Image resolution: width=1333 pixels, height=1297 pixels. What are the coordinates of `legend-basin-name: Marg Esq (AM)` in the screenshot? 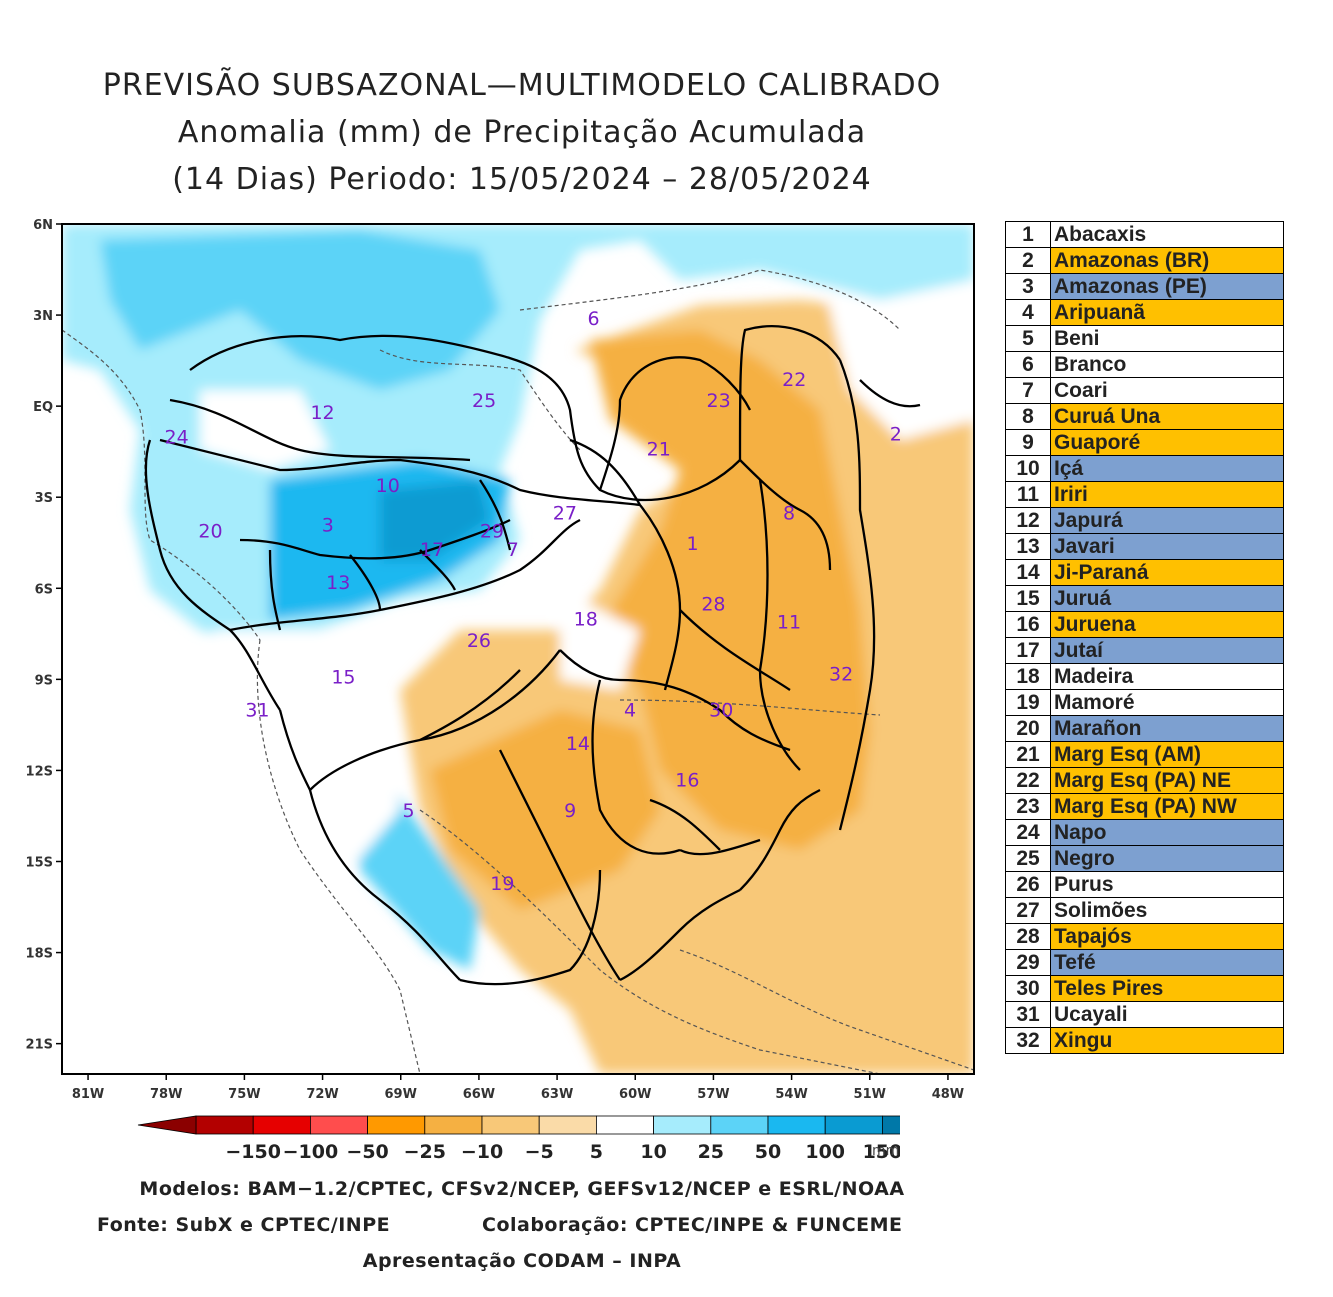 It's located at (1167, 754).